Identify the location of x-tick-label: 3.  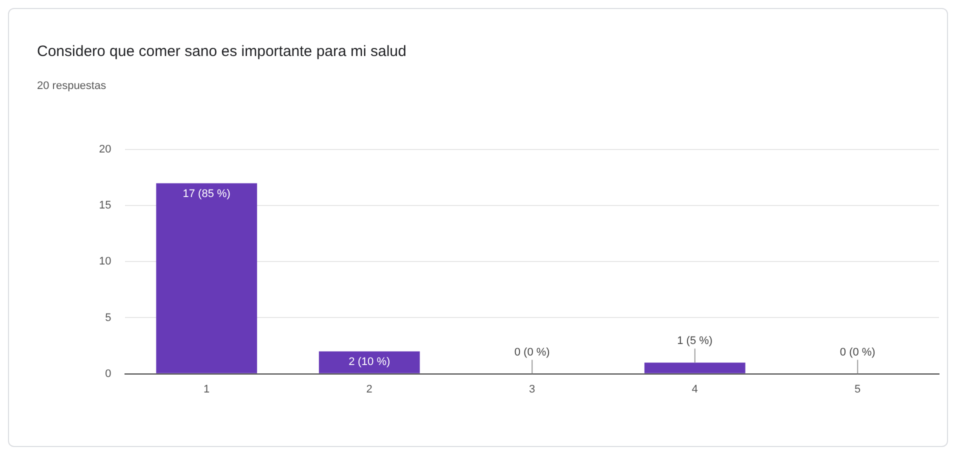
(532, 389).